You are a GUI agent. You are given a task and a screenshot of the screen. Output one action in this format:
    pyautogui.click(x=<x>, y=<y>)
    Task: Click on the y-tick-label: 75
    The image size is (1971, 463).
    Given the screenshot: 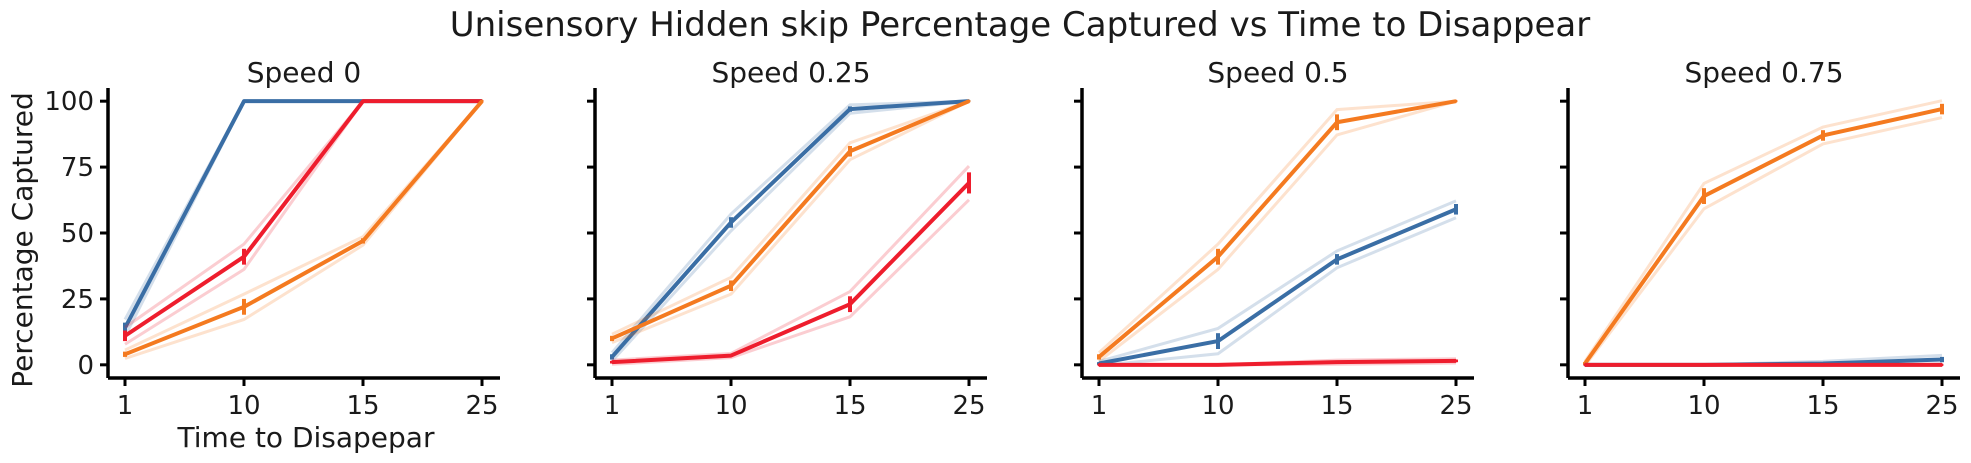 What is the action you would take?
    pyautogui.click(x=77, y=168)
    